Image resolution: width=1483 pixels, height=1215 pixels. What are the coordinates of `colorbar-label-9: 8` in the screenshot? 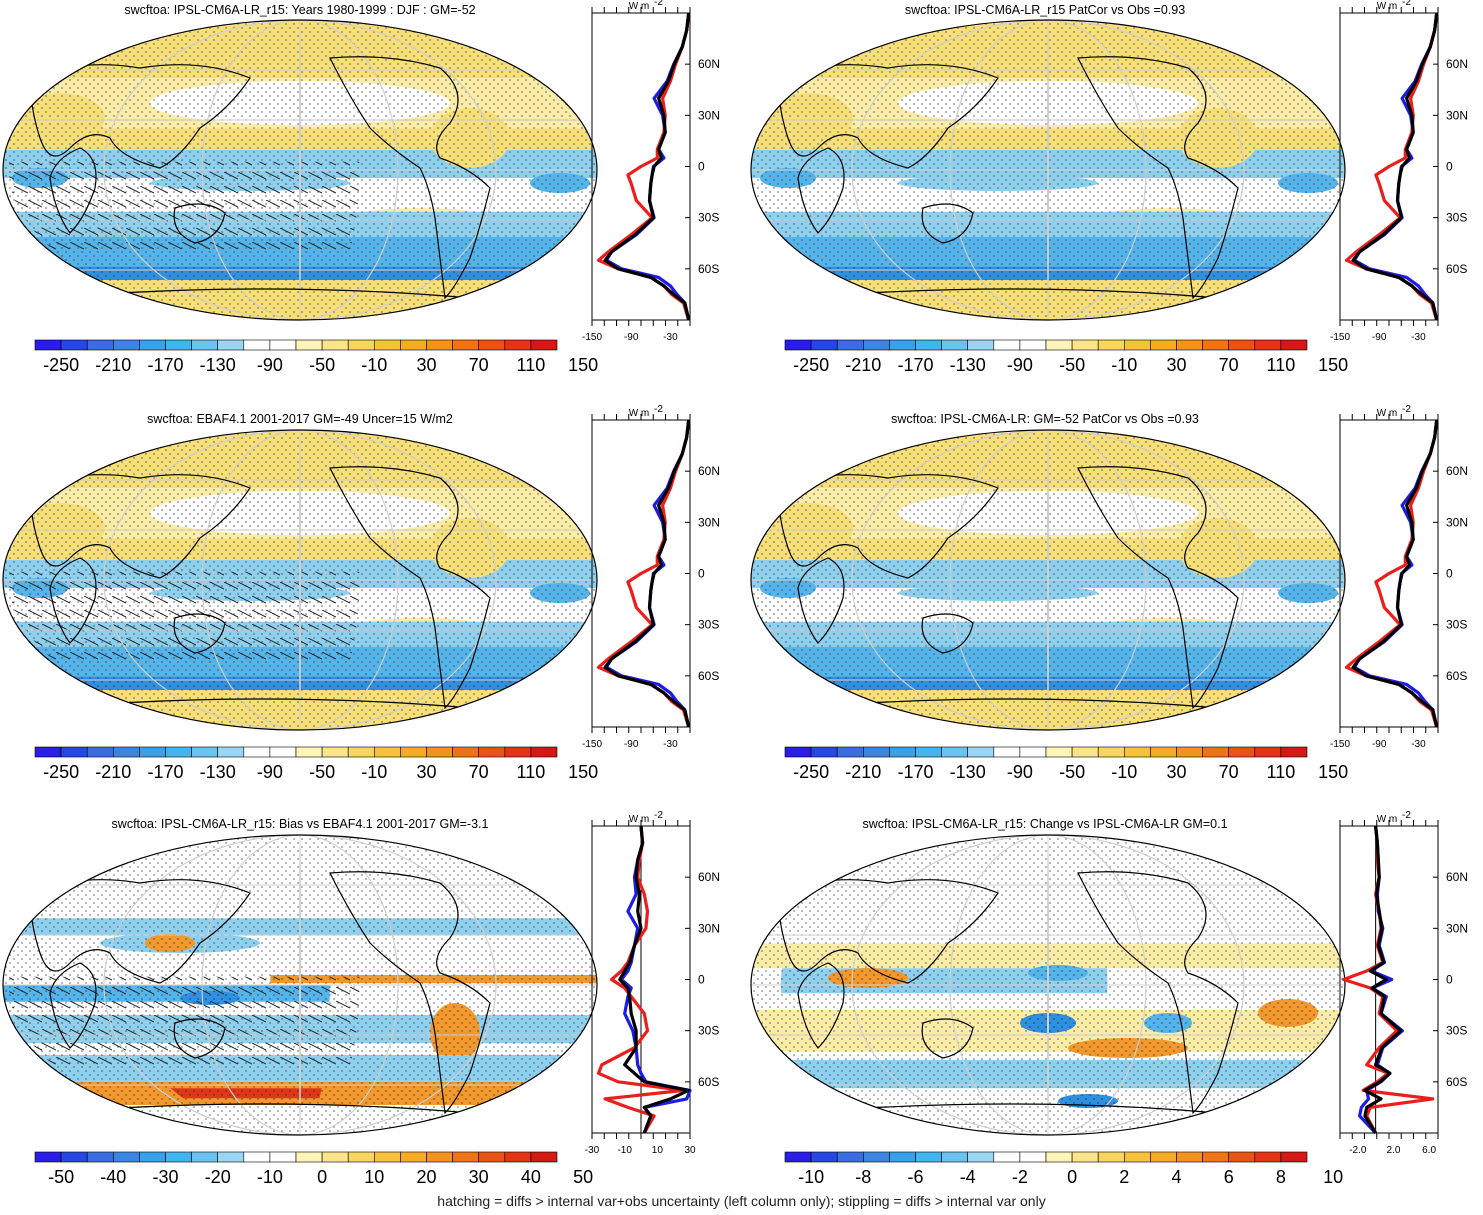 It's located at (1281, 1177).